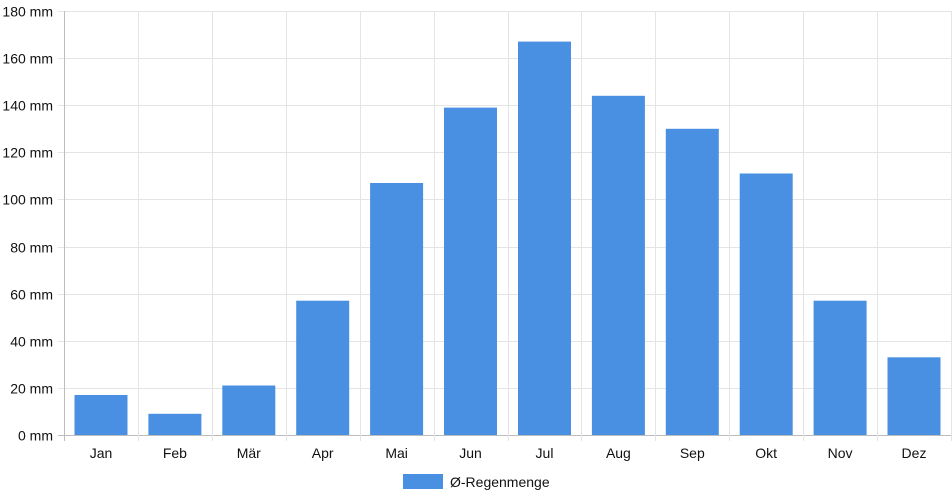 The image size is (952, 500). What do you see at coordinates (27, 12) in the screenshot?
I see `y-tick-label: 180 mm` at bounding box center [27, 12].